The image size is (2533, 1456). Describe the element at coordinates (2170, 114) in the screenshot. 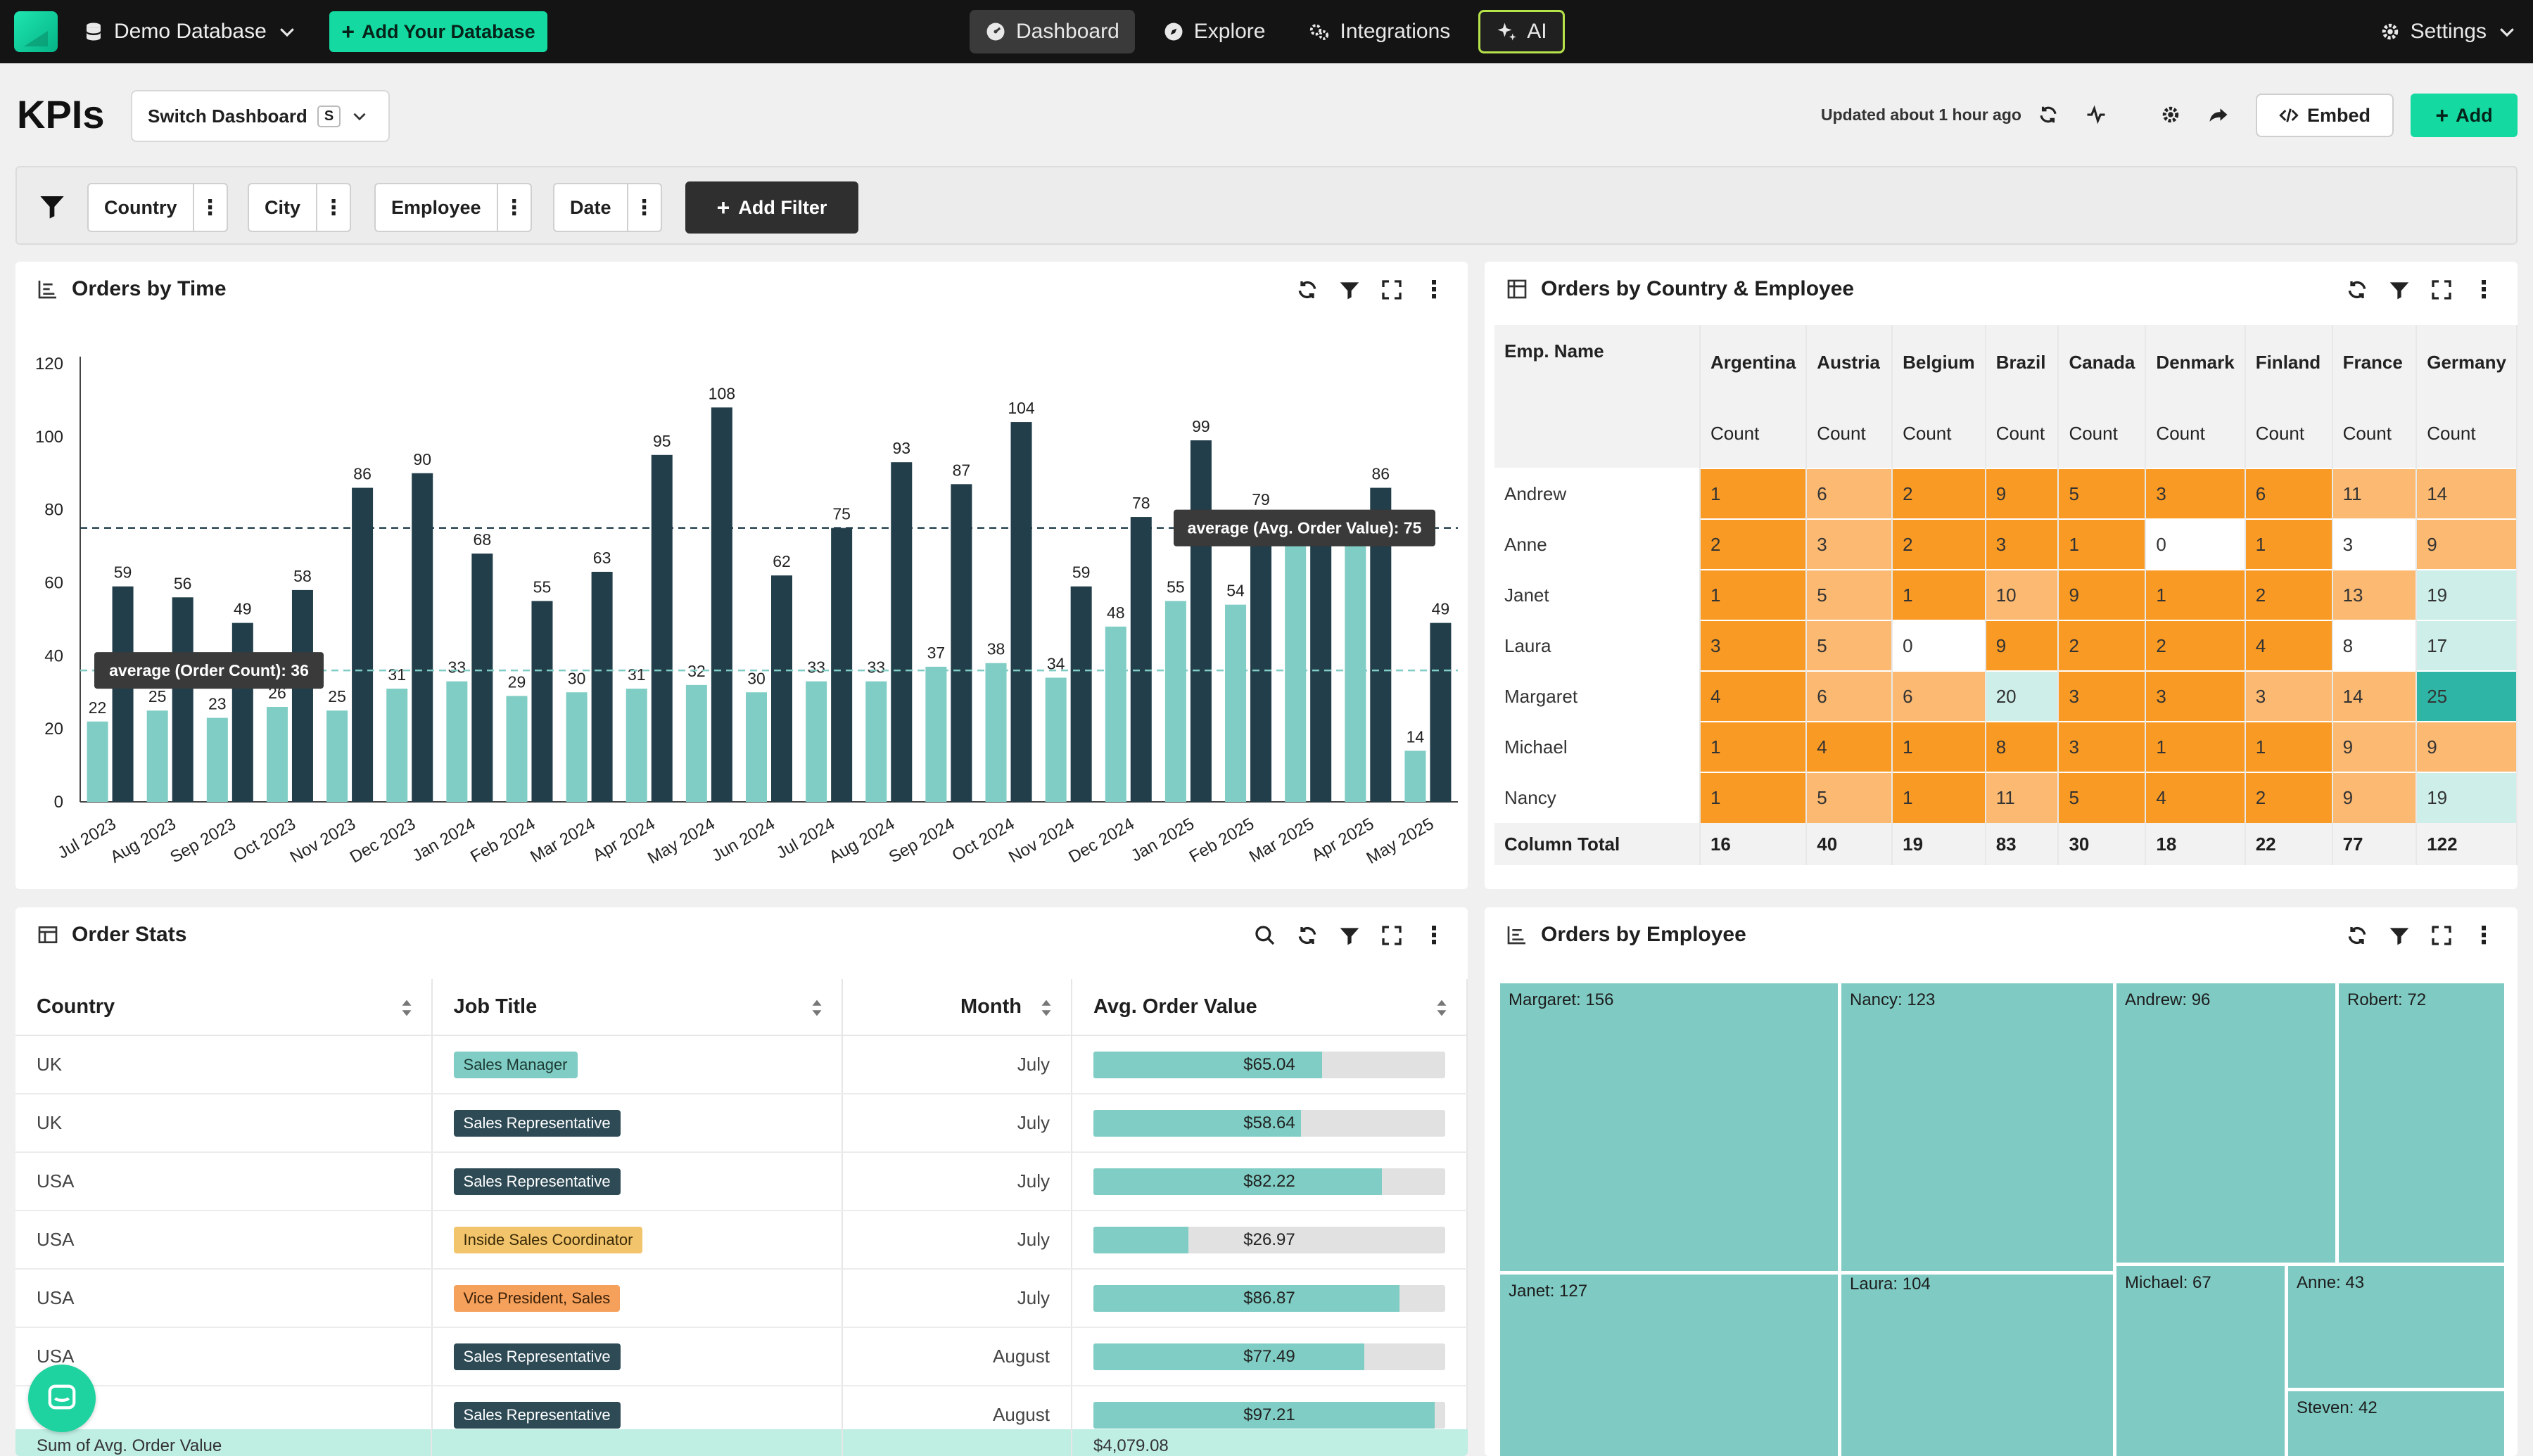

I see `dashboard-settings-button` at that location.